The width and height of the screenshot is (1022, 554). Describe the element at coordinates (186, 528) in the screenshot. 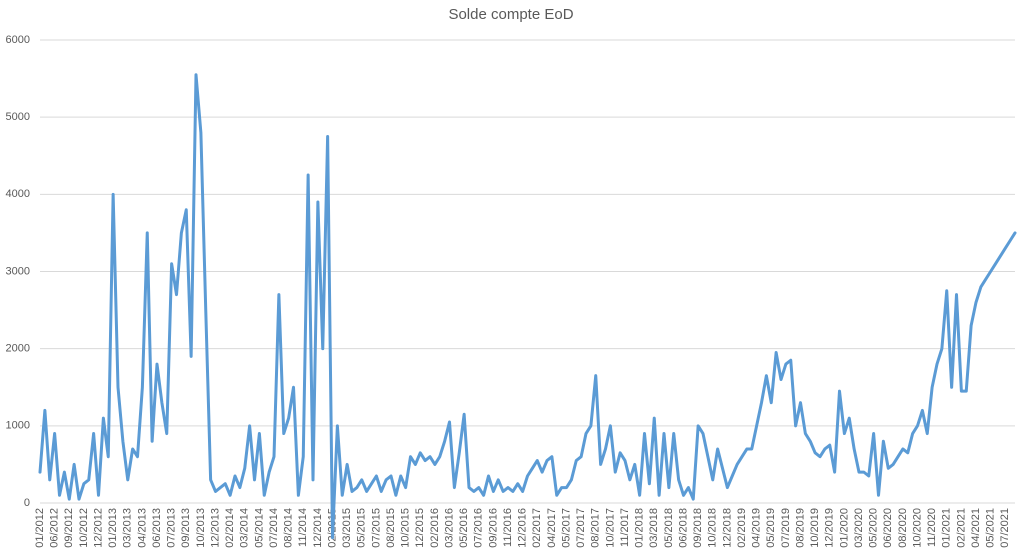

I see `x-tick-label: 09/2013` at that location.